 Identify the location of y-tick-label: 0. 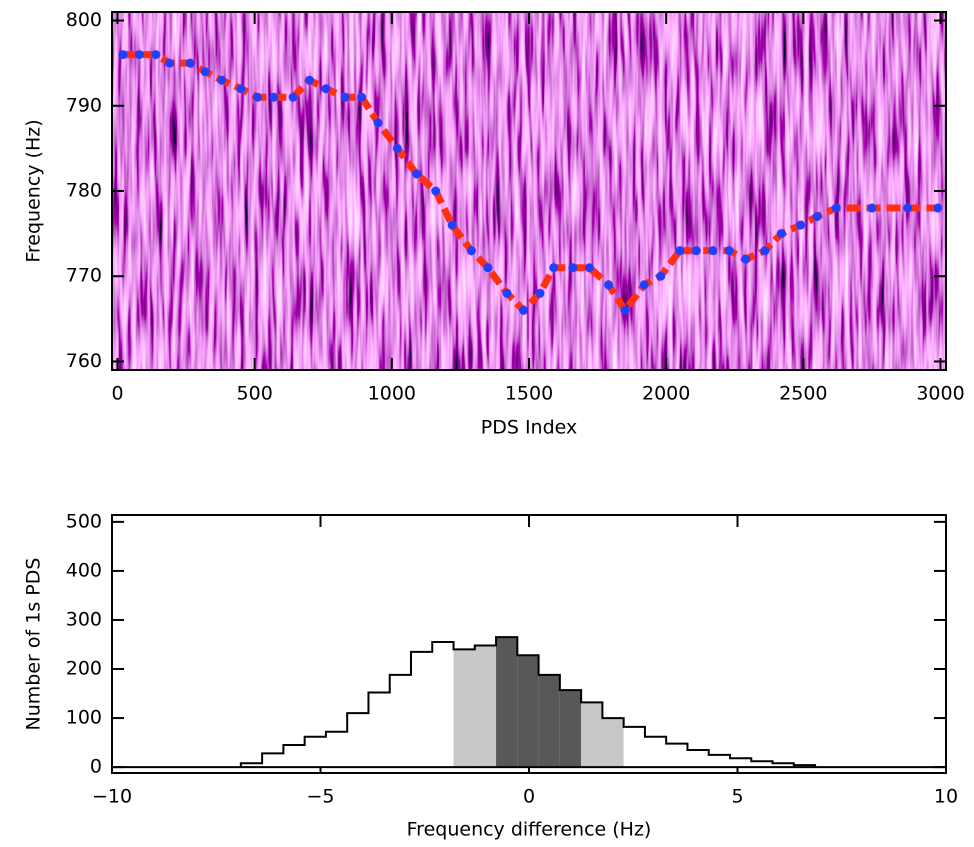
(96, 767).